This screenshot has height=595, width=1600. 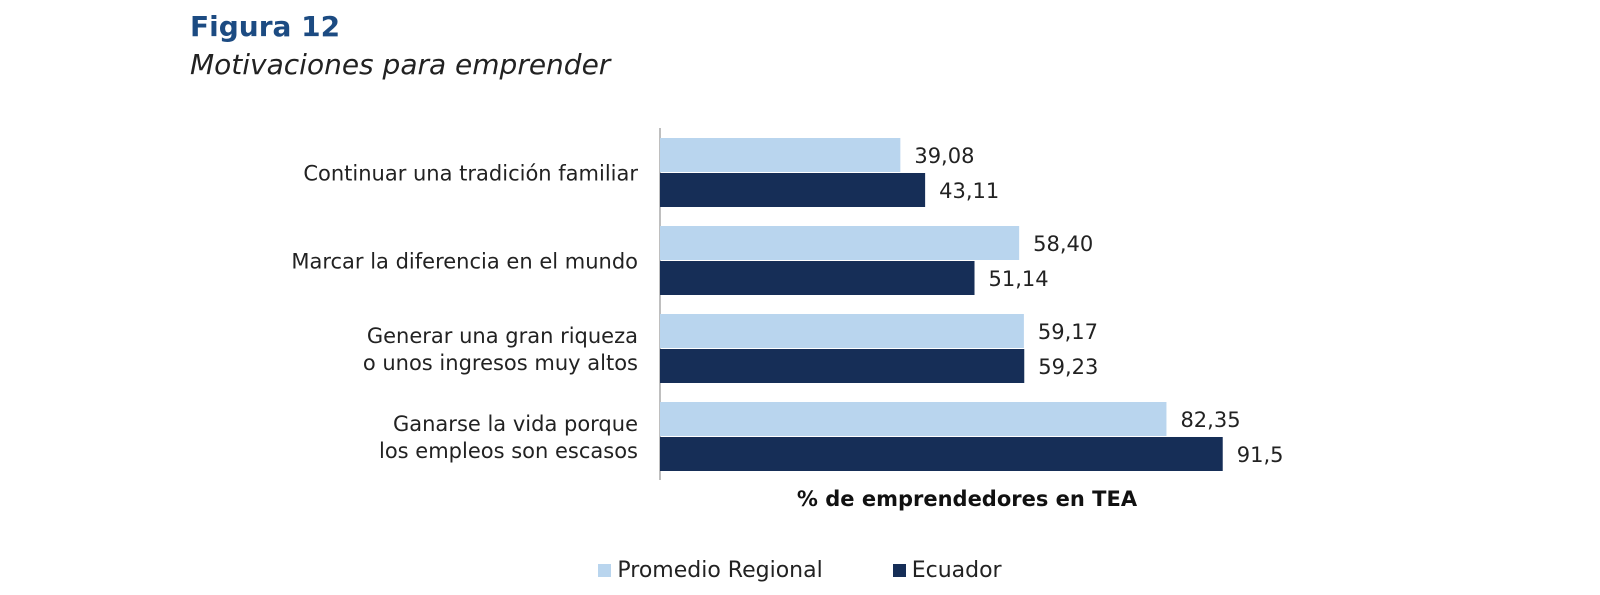 I want to click on category-label: los empleos son escasos, so click(x=508, y=451).